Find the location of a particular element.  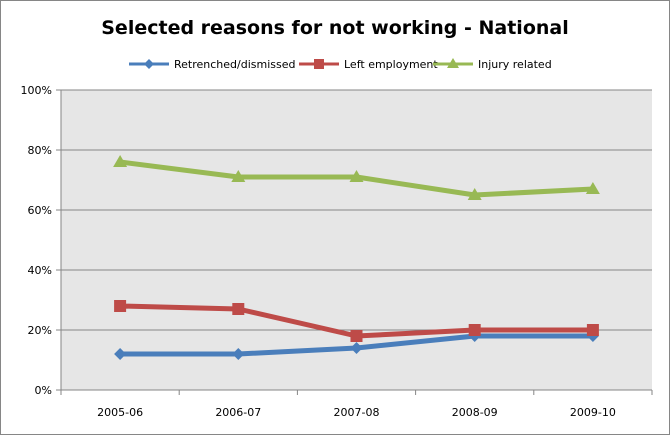

y-tick-label: 20% is located at coordinates (40, 330).